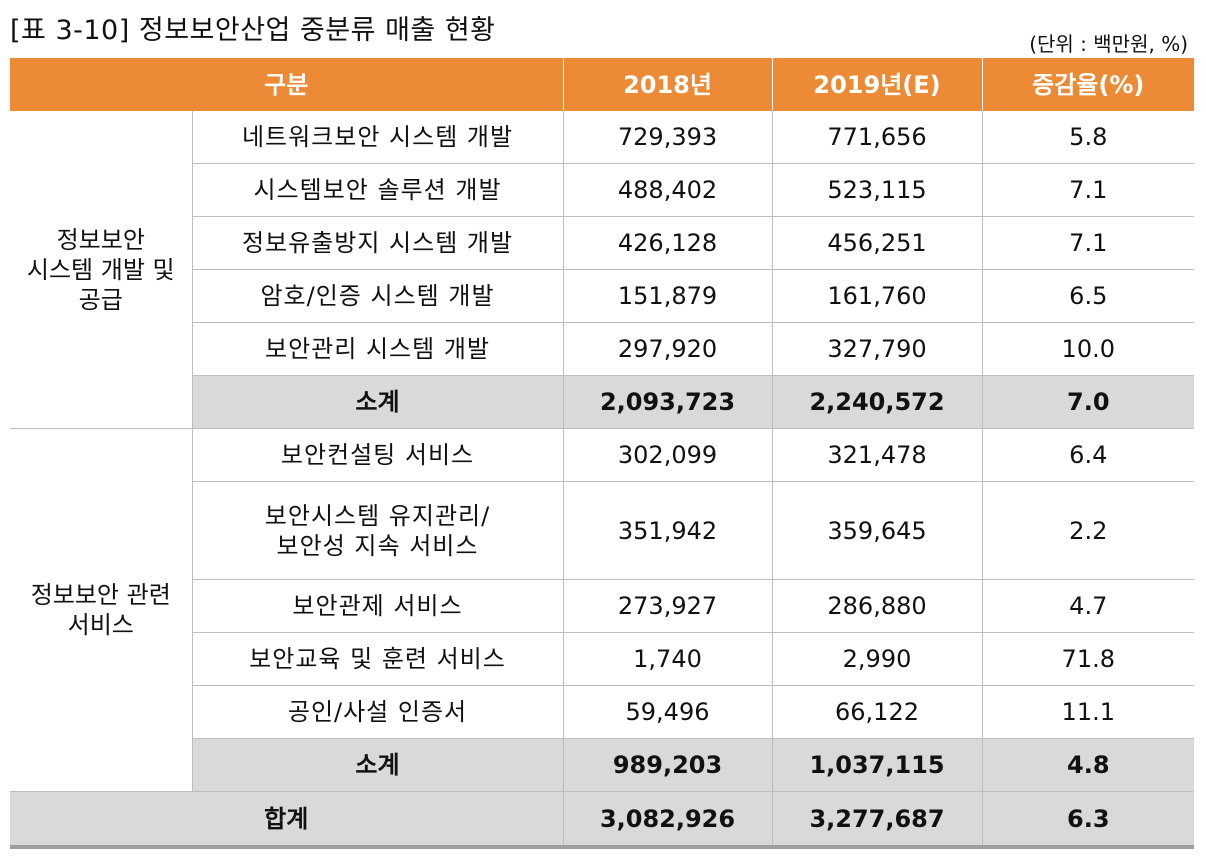 This screenshot has height=863, width=1206. Describe the element at coordinates (877, 530) in the screenshot. I see `value-2019: 359,645` at that location.